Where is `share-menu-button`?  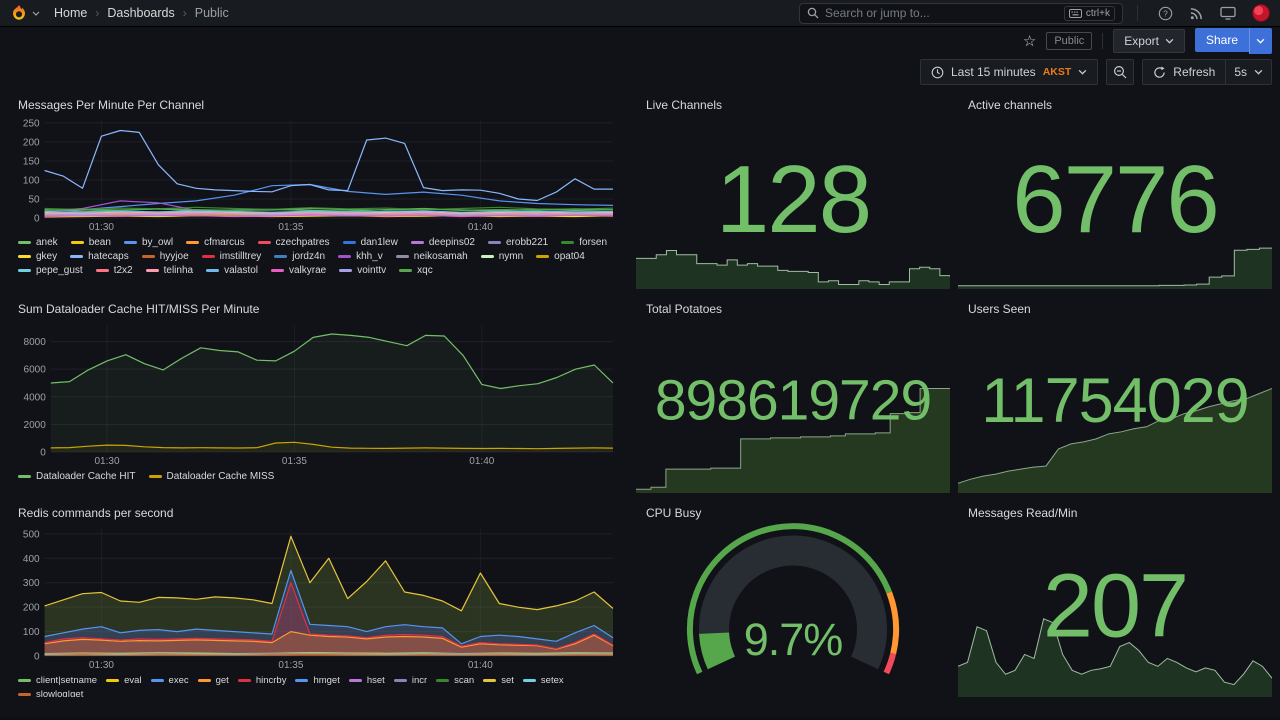 share-menu-button is located at coordinates (1260, 41).